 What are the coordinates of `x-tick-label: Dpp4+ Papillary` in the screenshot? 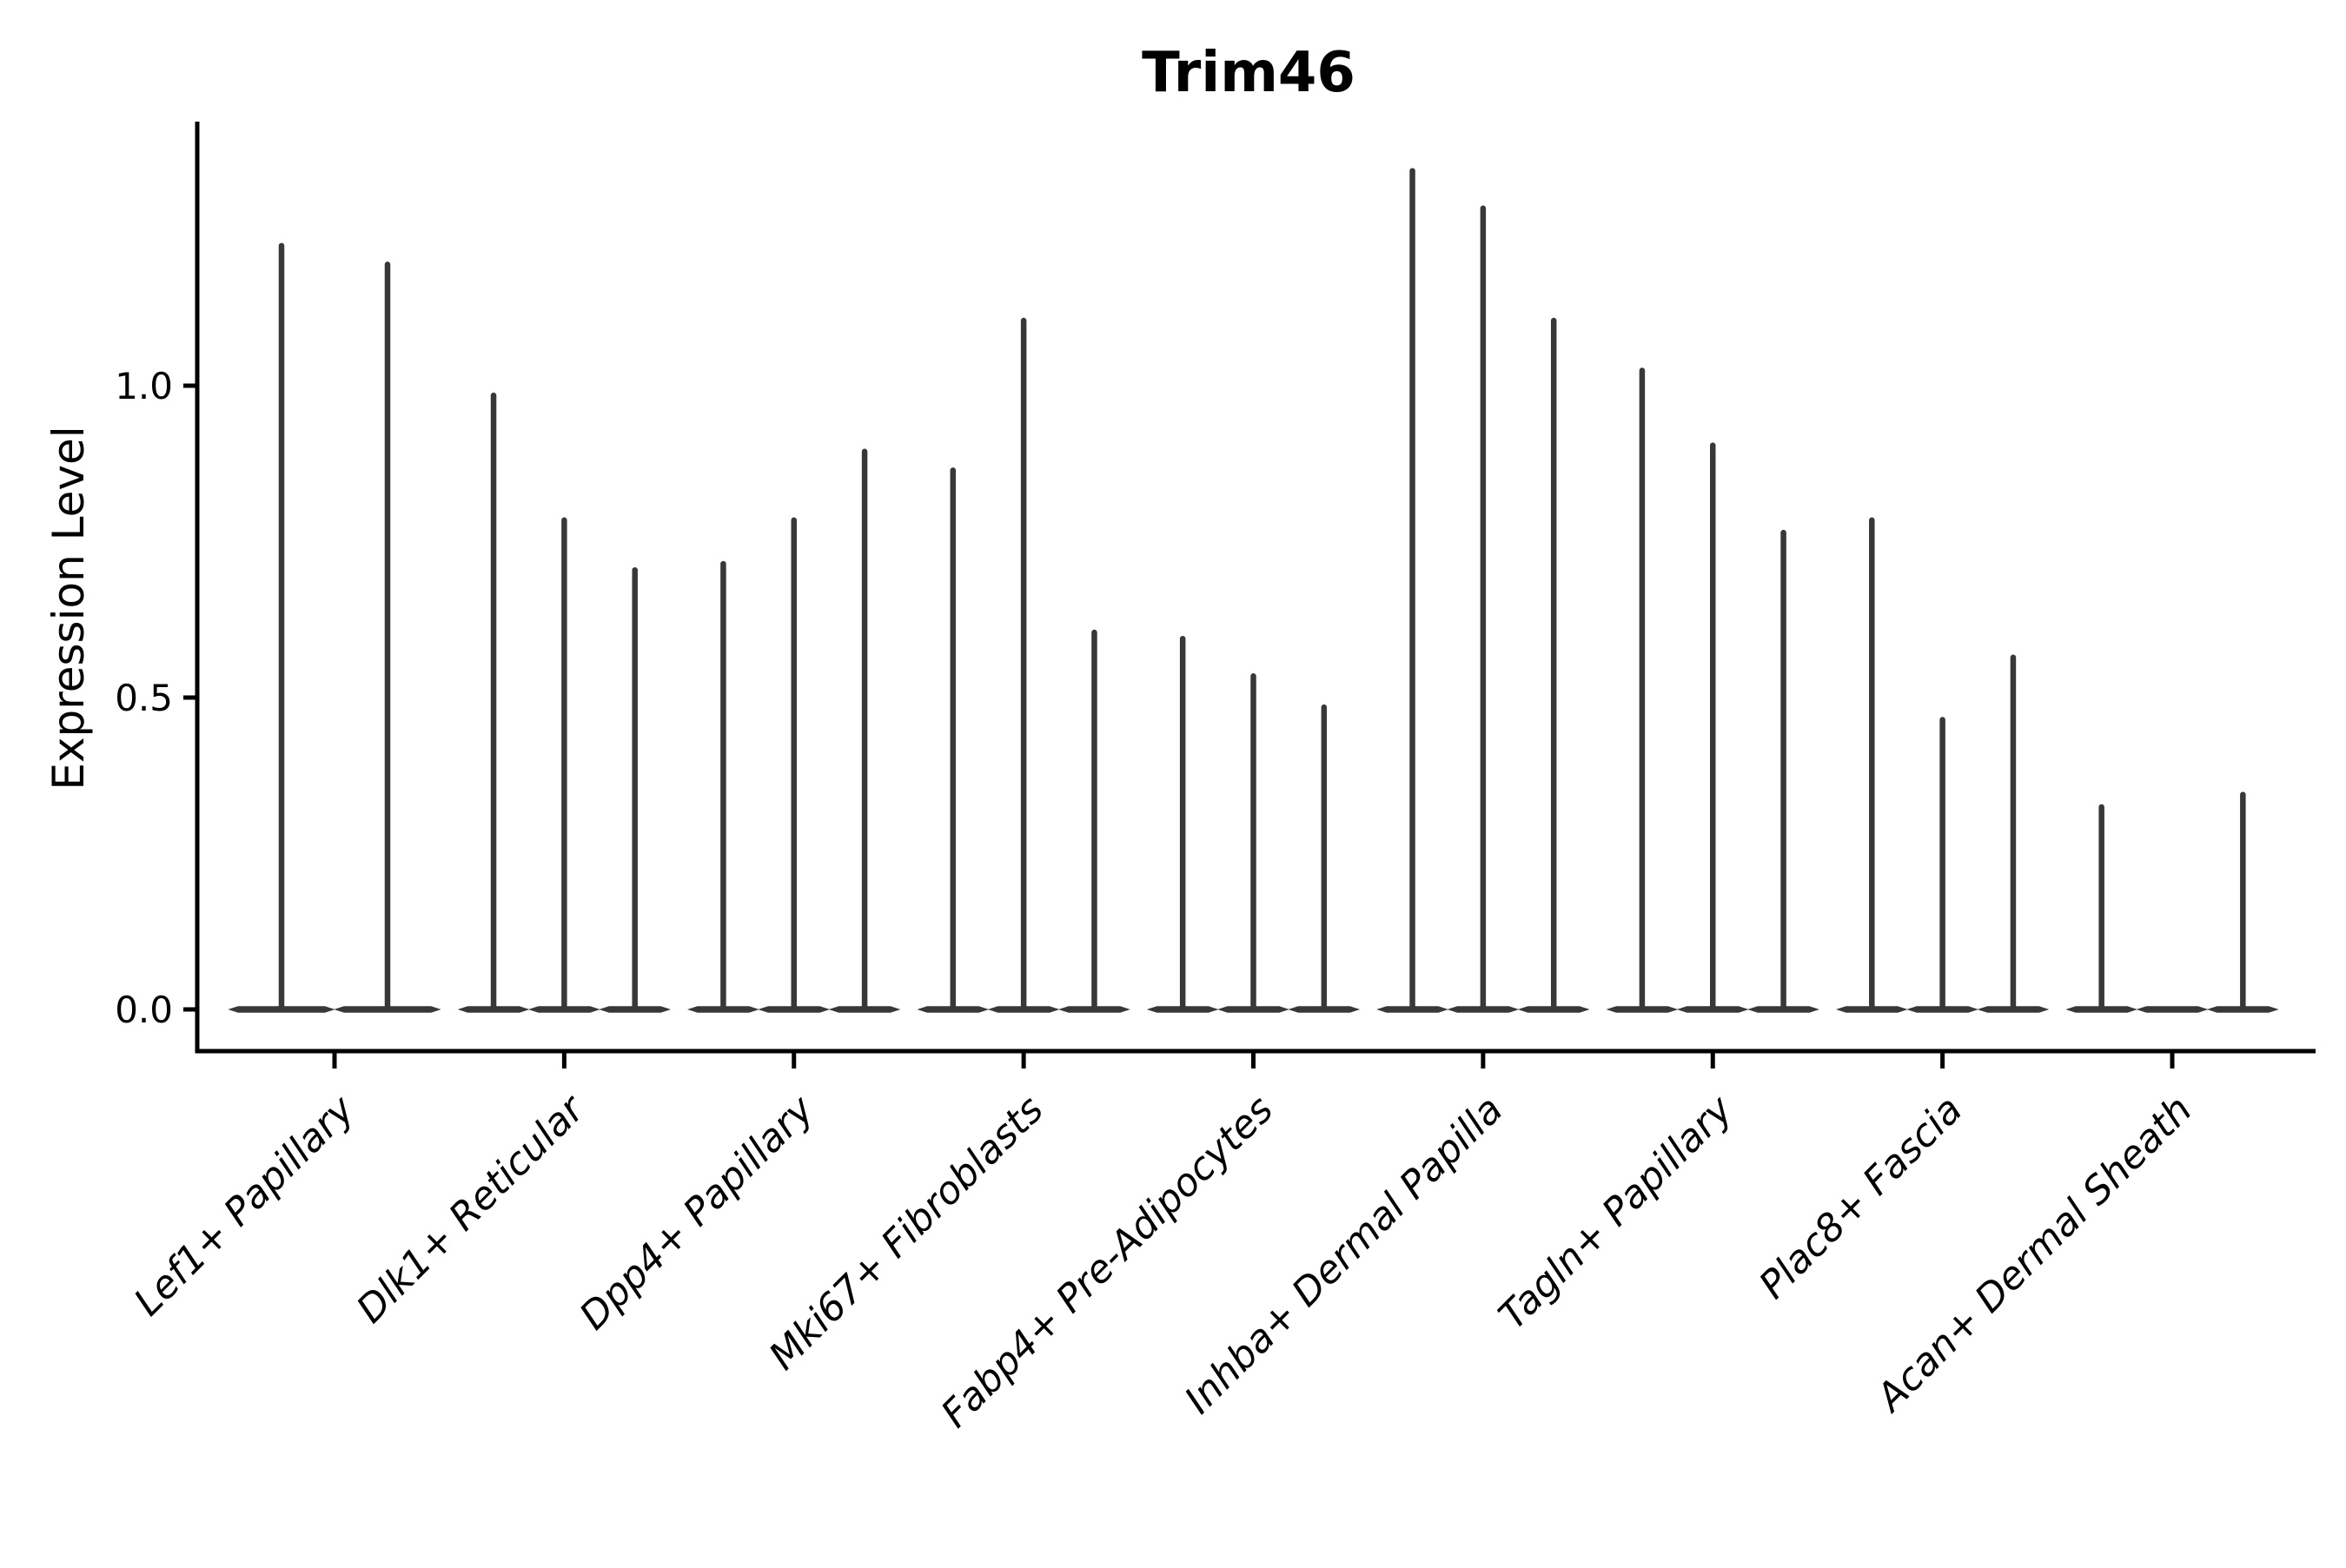 It's located at (697, 1213).